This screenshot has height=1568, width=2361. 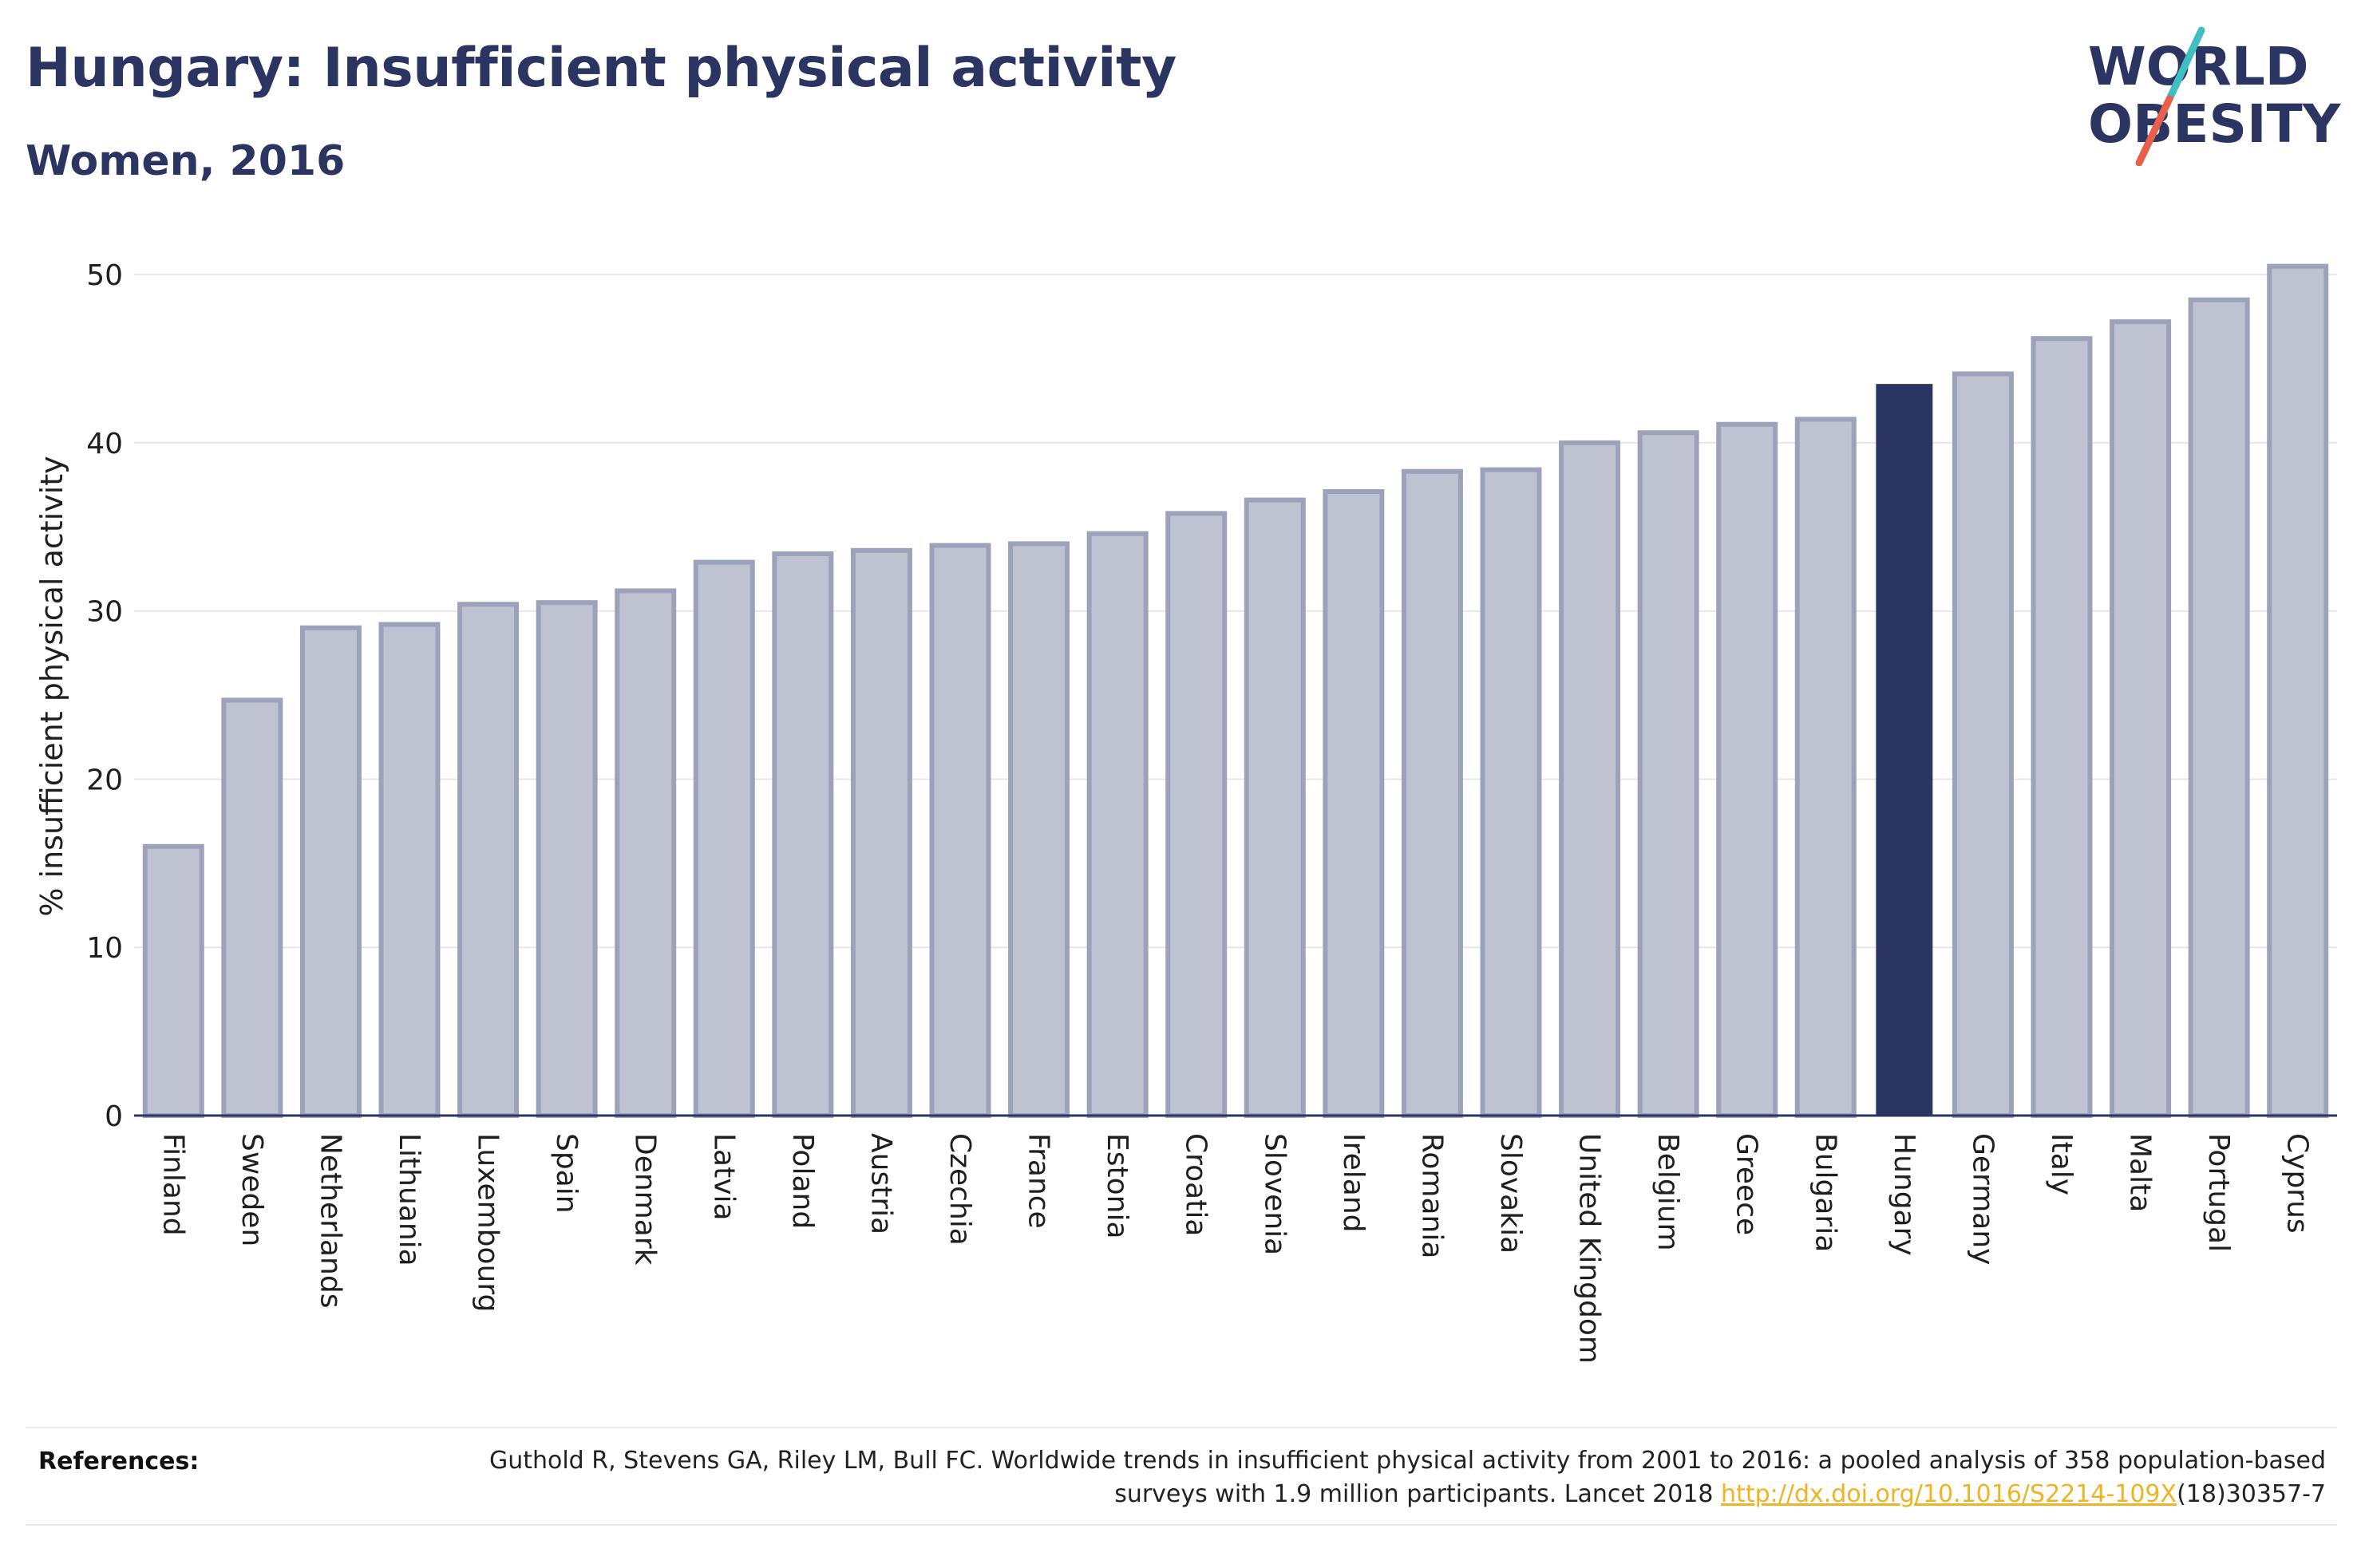 I want to click on logo-slash-top, so click(x=2185, y=64).